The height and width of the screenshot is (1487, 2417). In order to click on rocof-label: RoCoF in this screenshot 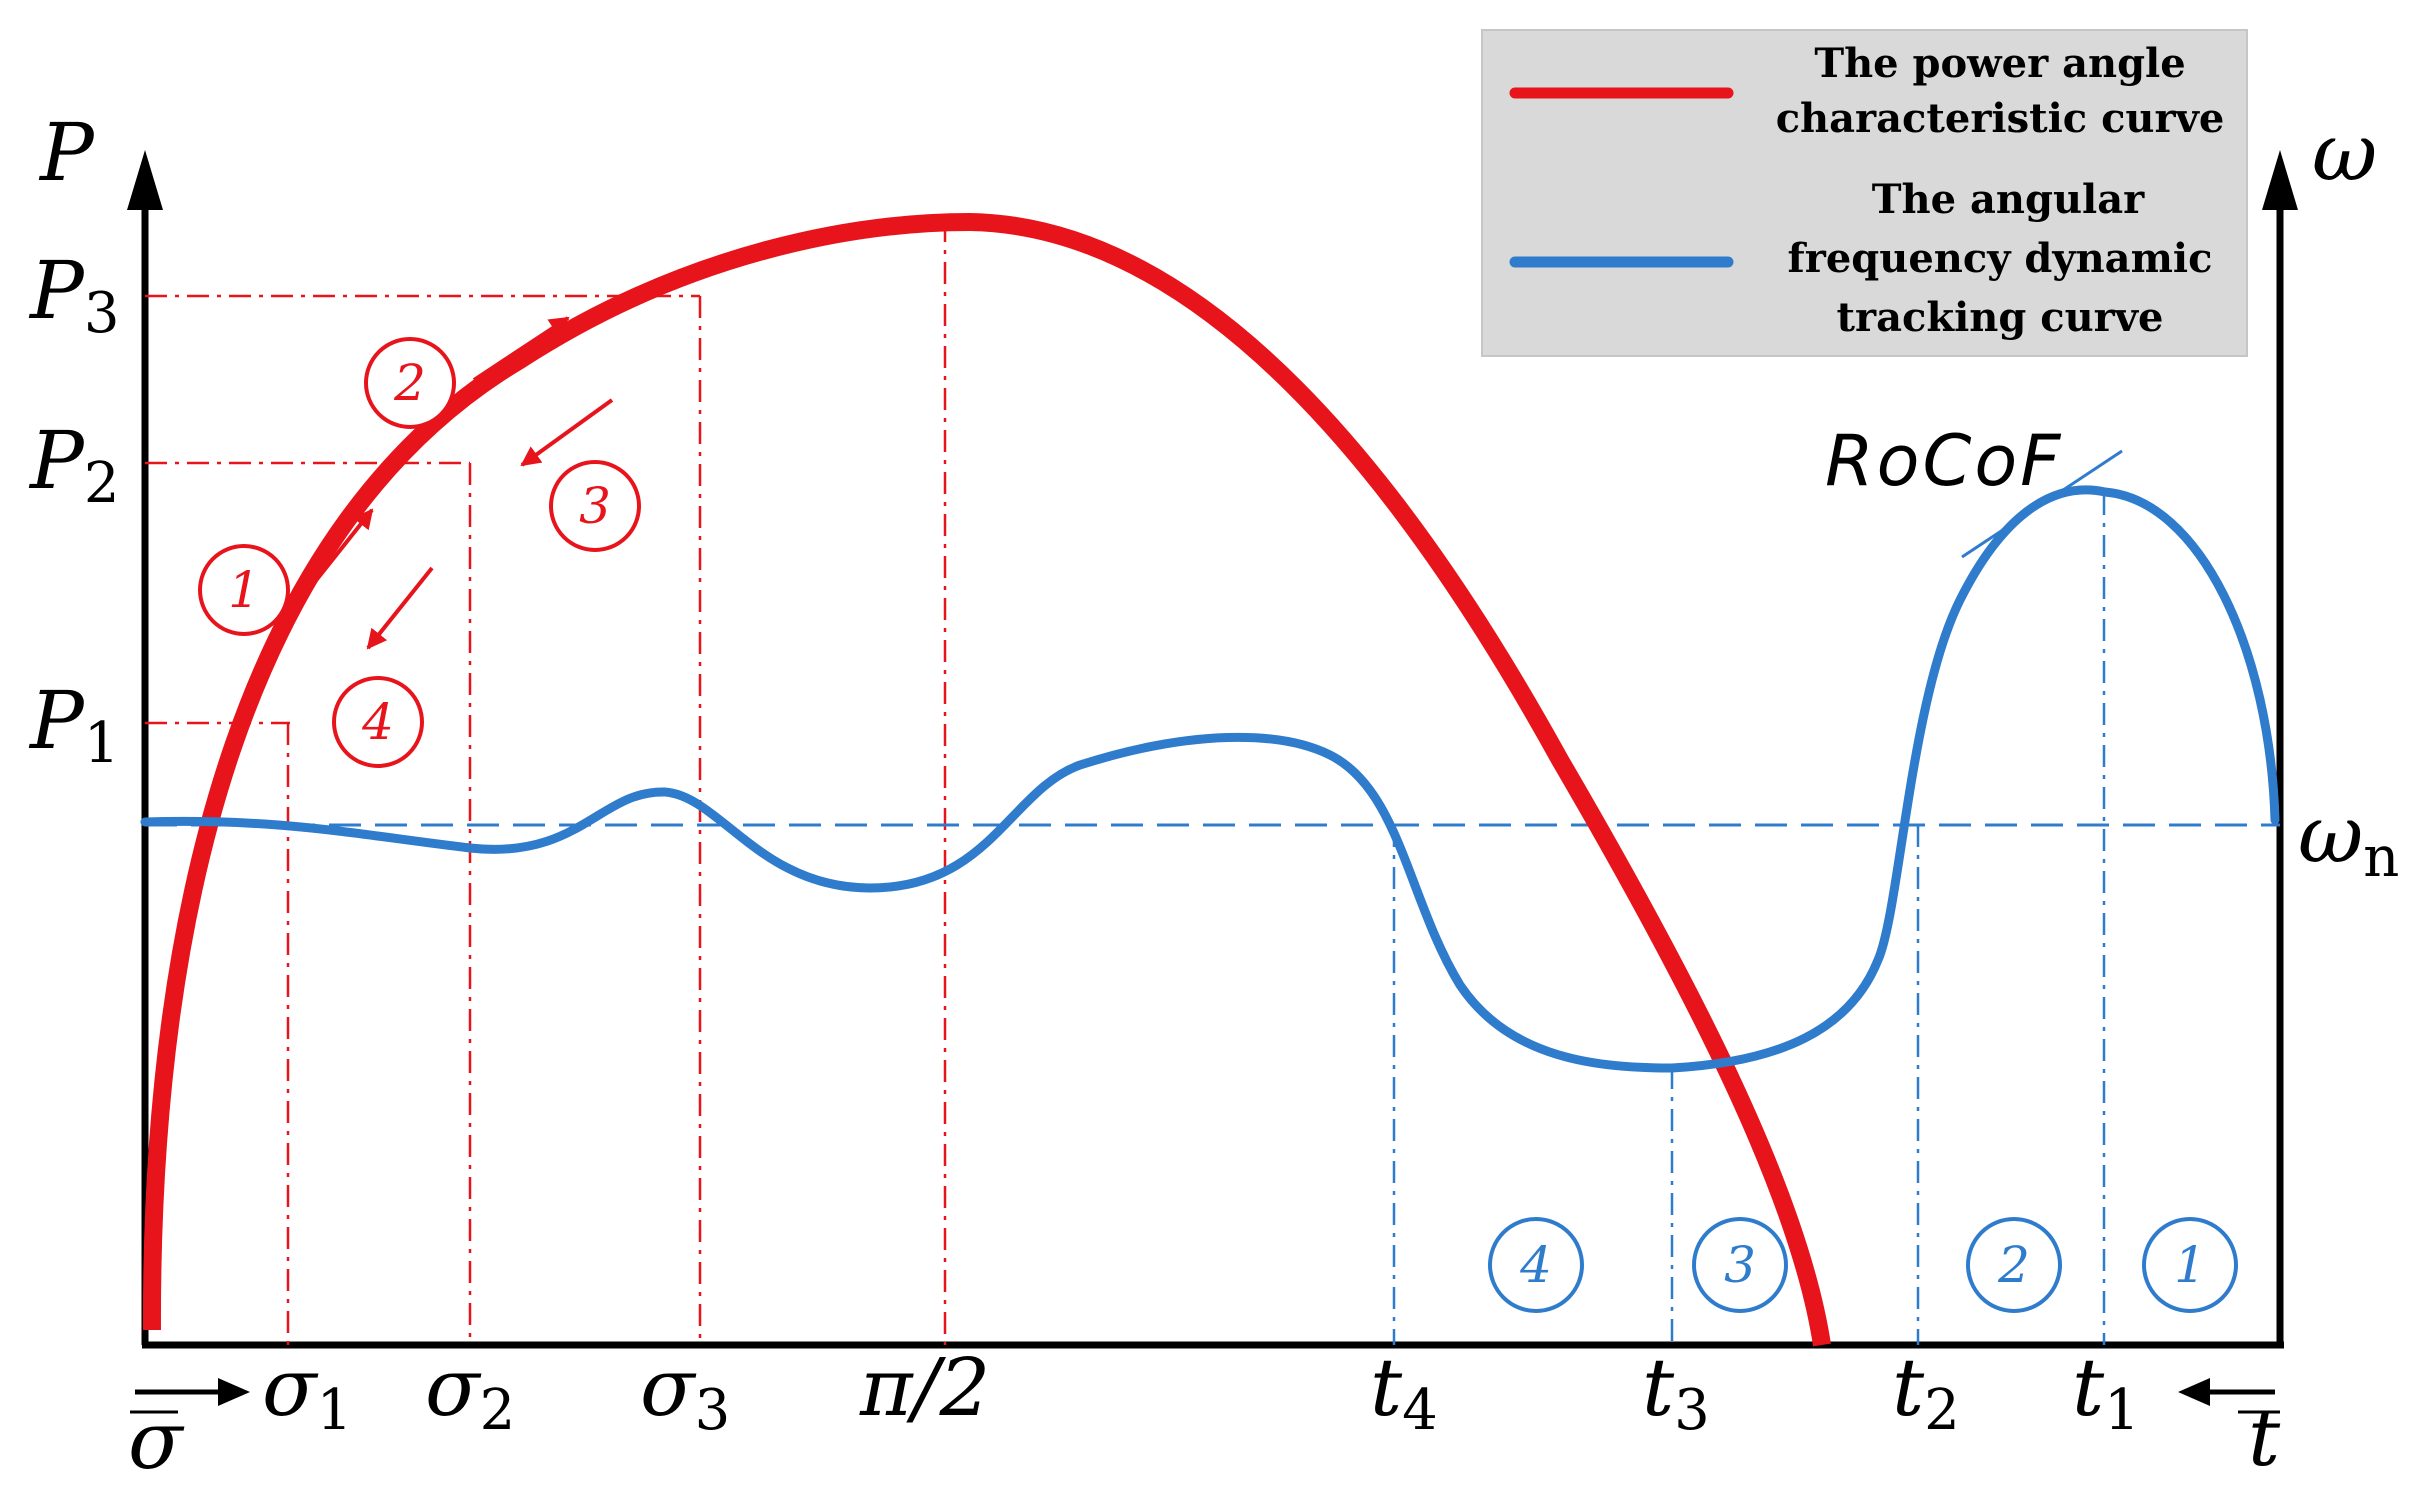, I will do `click(1944, 461)`.